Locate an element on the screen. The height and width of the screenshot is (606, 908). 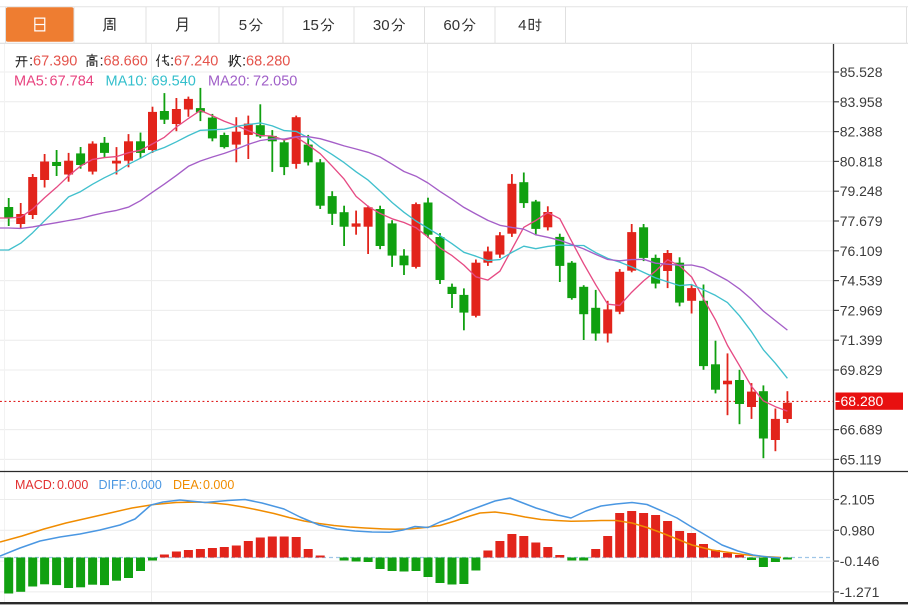
svg-text: 85.528 is located at coordinates (861, 72).